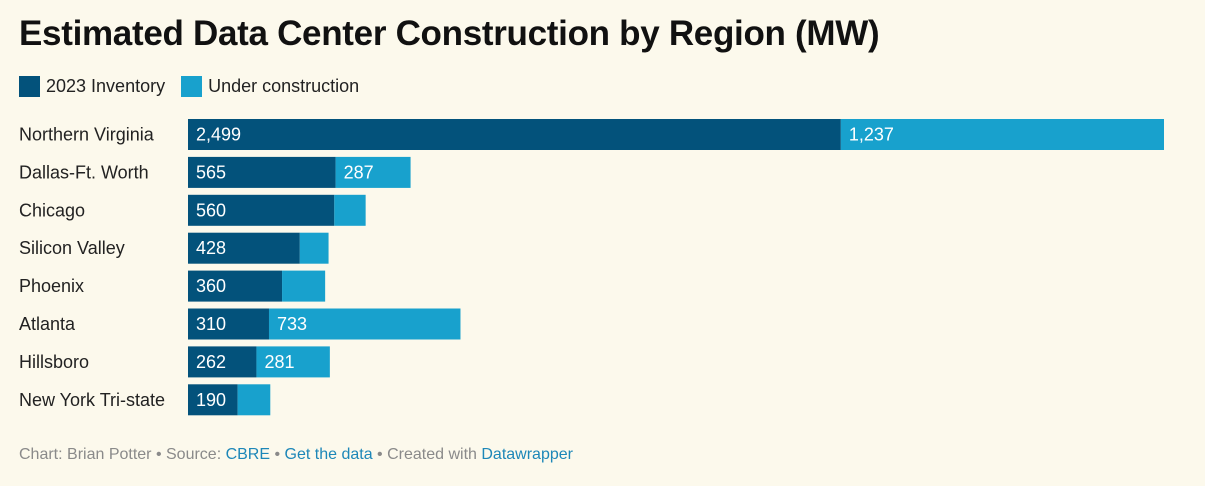  Describe the element at coordinates (248, 454) in the screenshot. I see `source-link: CBRE` at that location.